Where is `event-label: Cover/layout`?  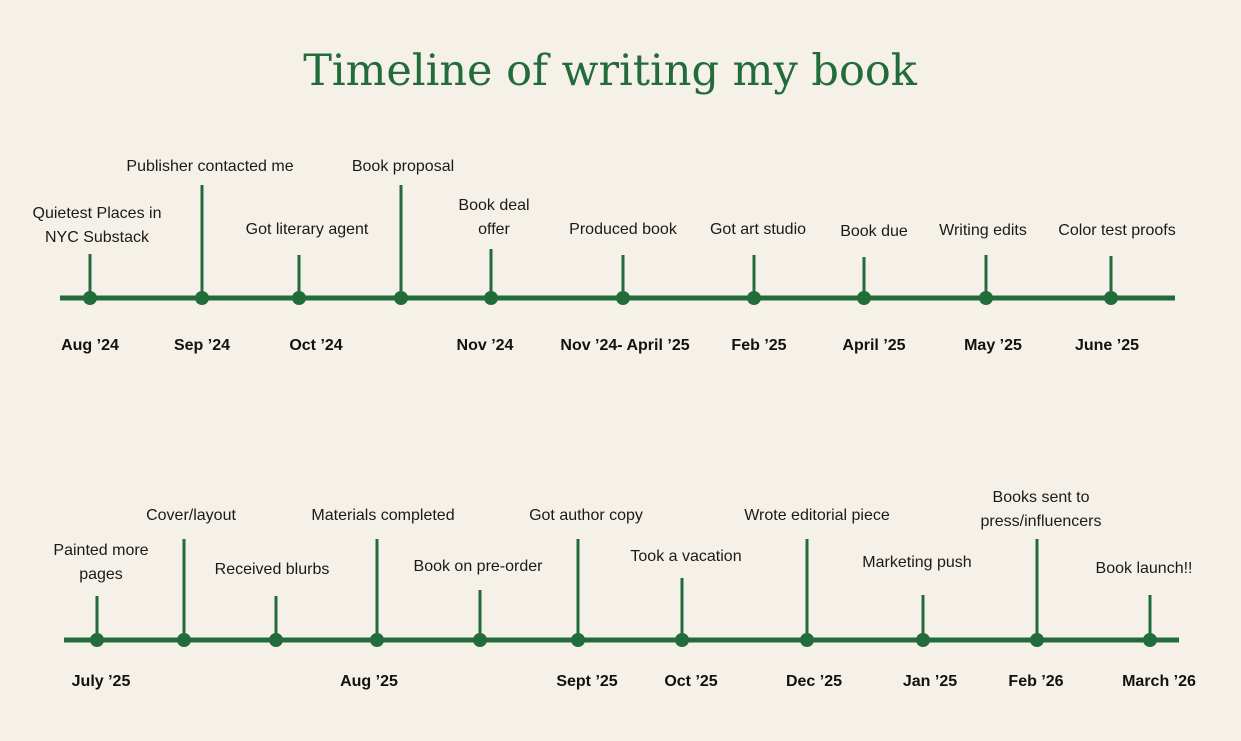 event-label: Cover/layout is located at coordinates (191, 515).